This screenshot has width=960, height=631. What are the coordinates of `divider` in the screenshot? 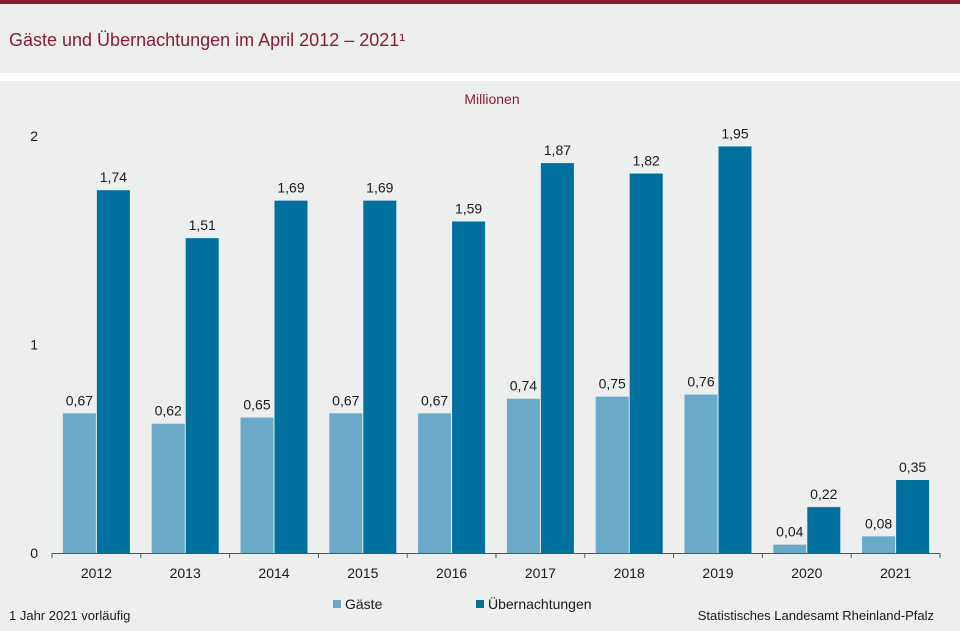 It's located at (480, 77).